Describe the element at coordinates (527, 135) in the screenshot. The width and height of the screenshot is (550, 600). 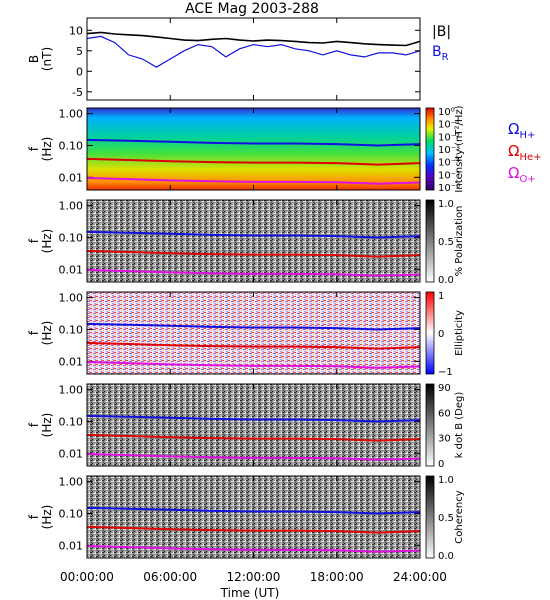
I see `ion-label-subscript: H+` at that location.